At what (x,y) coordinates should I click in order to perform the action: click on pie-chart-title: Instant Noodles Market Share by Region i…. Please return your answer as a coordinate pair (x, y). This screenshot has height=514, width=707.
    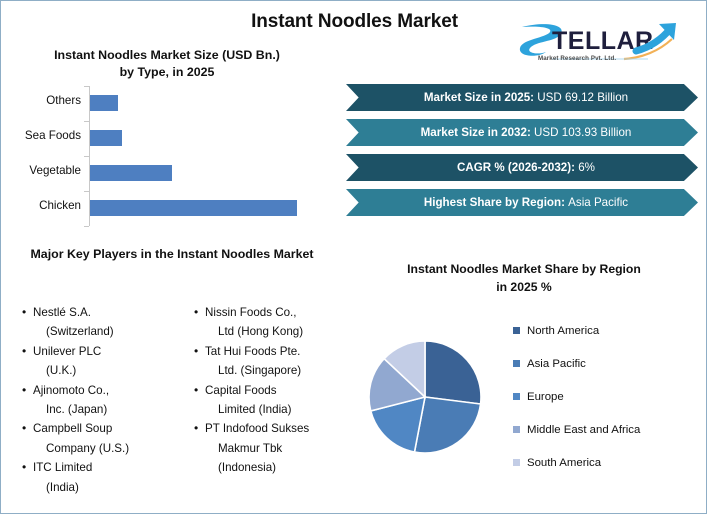
    Looking at the image, I should click on (524, 278).